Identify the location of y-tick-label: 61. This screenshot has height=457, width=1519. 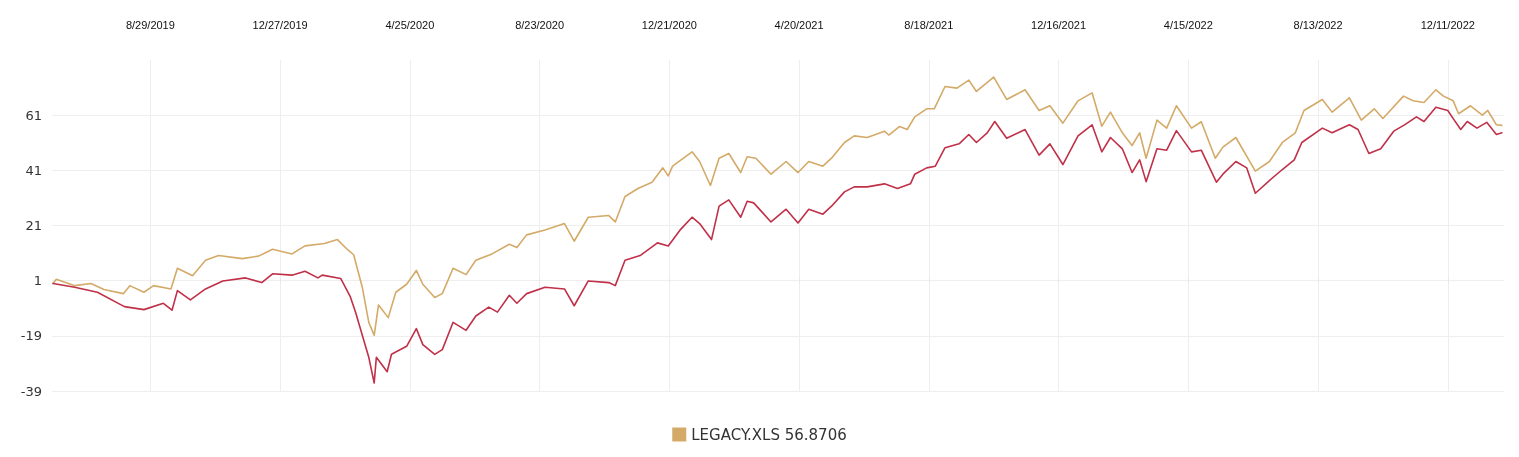
(33, 115).